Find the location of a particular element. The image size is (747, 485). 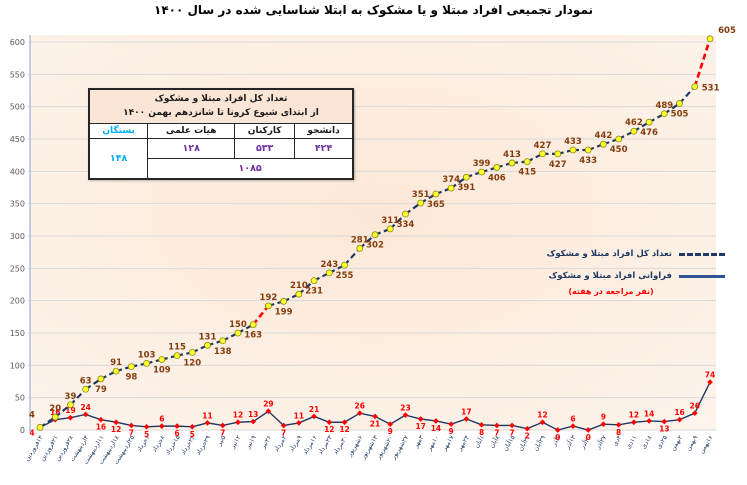

weekly-point-label: 19 is located at coordinates (70, 410).